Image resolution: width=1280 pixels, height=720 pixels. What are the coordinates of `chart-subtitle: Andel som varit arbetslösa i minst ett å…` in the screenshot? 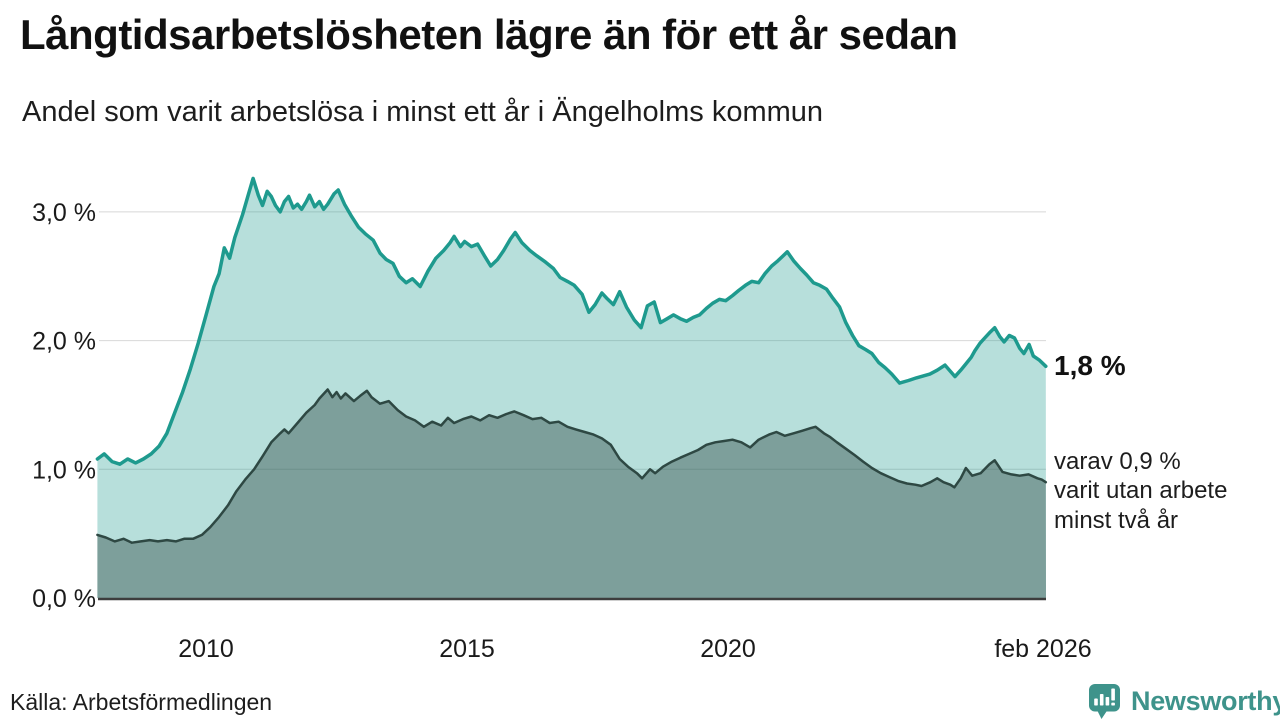 It's located at (423, 112).